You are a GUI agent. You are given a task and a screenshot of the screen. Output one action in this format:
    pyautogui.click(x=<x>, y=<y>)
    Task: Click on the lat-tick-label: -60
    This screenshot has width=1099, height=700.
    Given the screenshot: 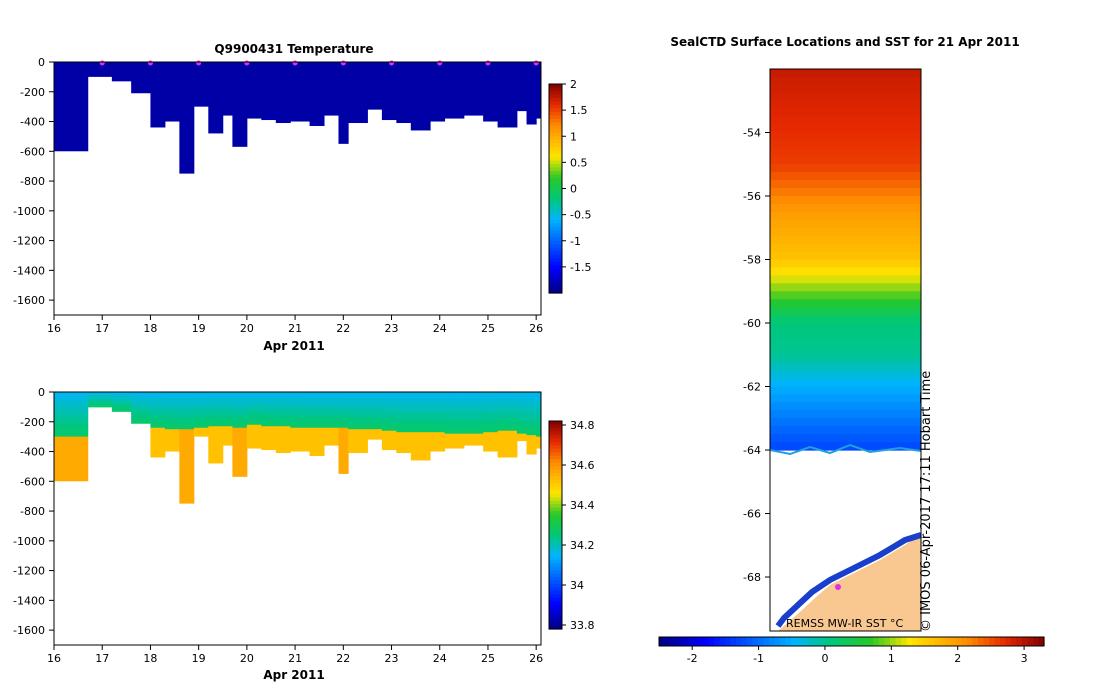 What is the action you would take?
    pyautogui.click(x=752, y=323)
    